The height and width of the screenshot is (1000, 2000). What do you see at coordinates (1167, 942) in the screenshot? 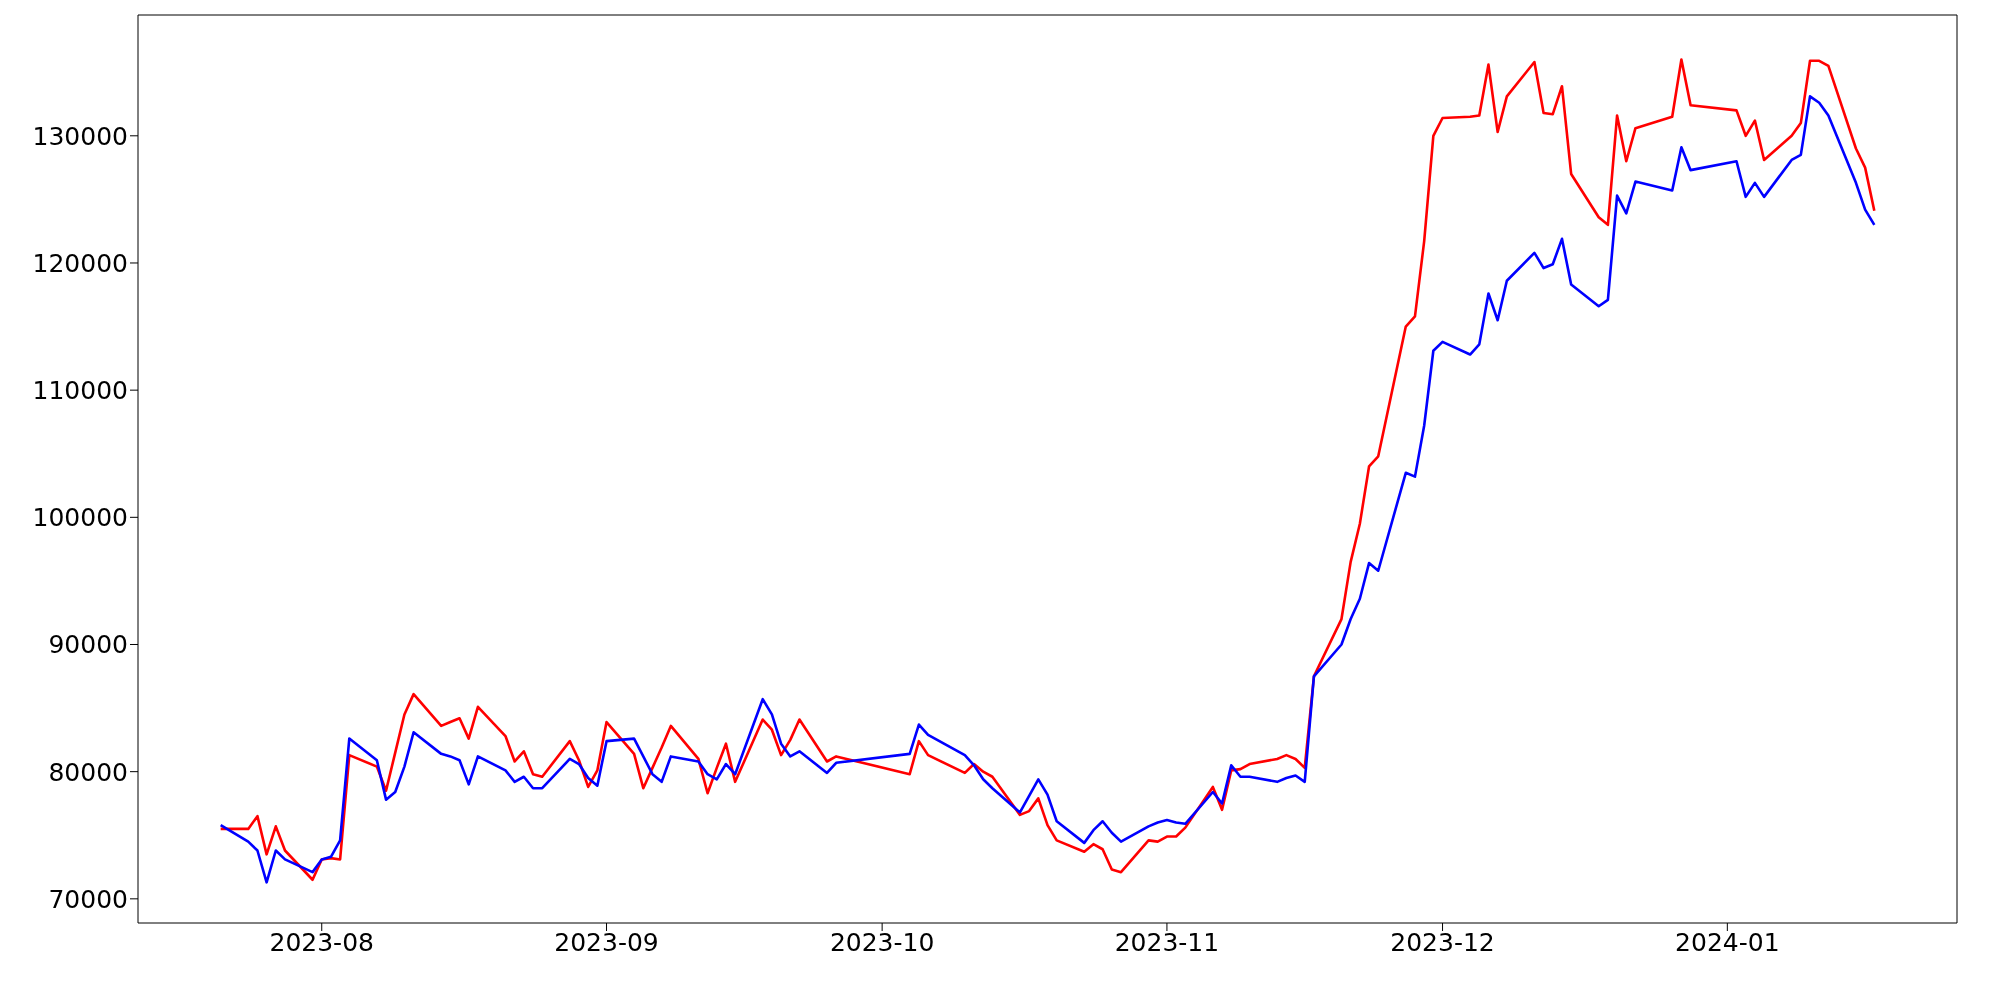
I see `x-tick-label: 2023-11` at bounding box center [1167, 942].